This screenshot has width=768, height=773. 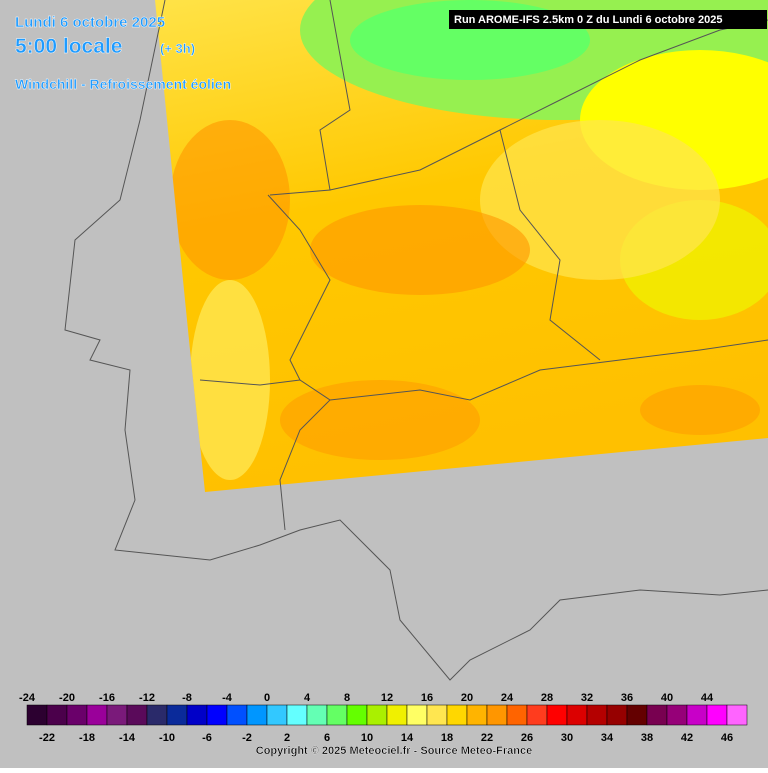 I want to click on legend-label: 38, so click(x=647, y=738).